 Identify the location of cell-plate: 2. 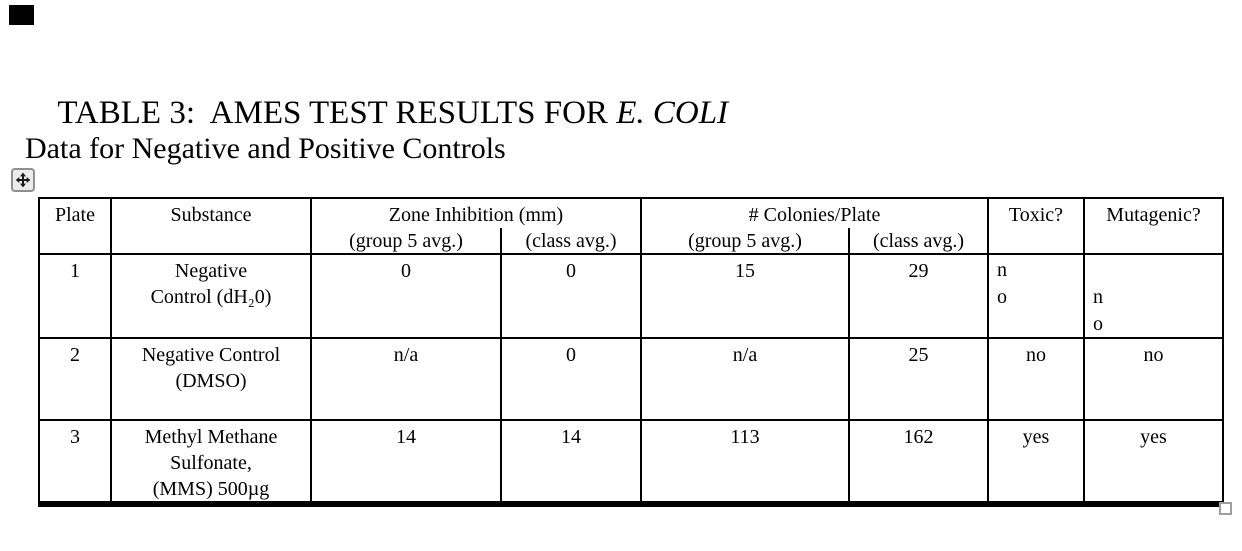
(76, 380).